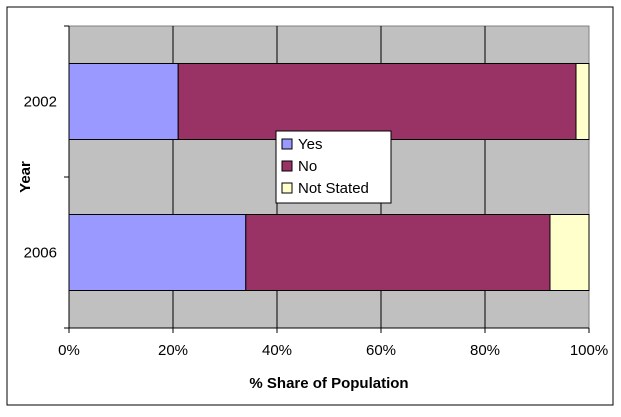  Describe the element at coordinates (377, 102) in the screenshot. I see `bar-no-2002` at that location.